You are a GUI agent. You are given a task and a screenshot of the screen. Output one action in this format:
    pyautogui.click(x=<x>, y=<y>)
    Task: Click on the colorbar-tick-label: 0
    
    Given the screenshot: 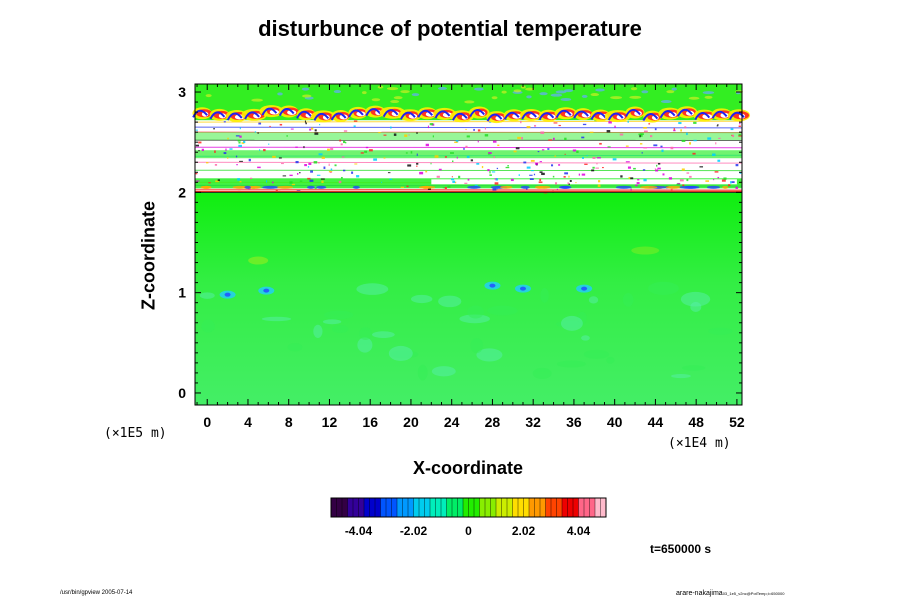 What is the action you would take?
    pyautogui.click(x=468, y=531)
    